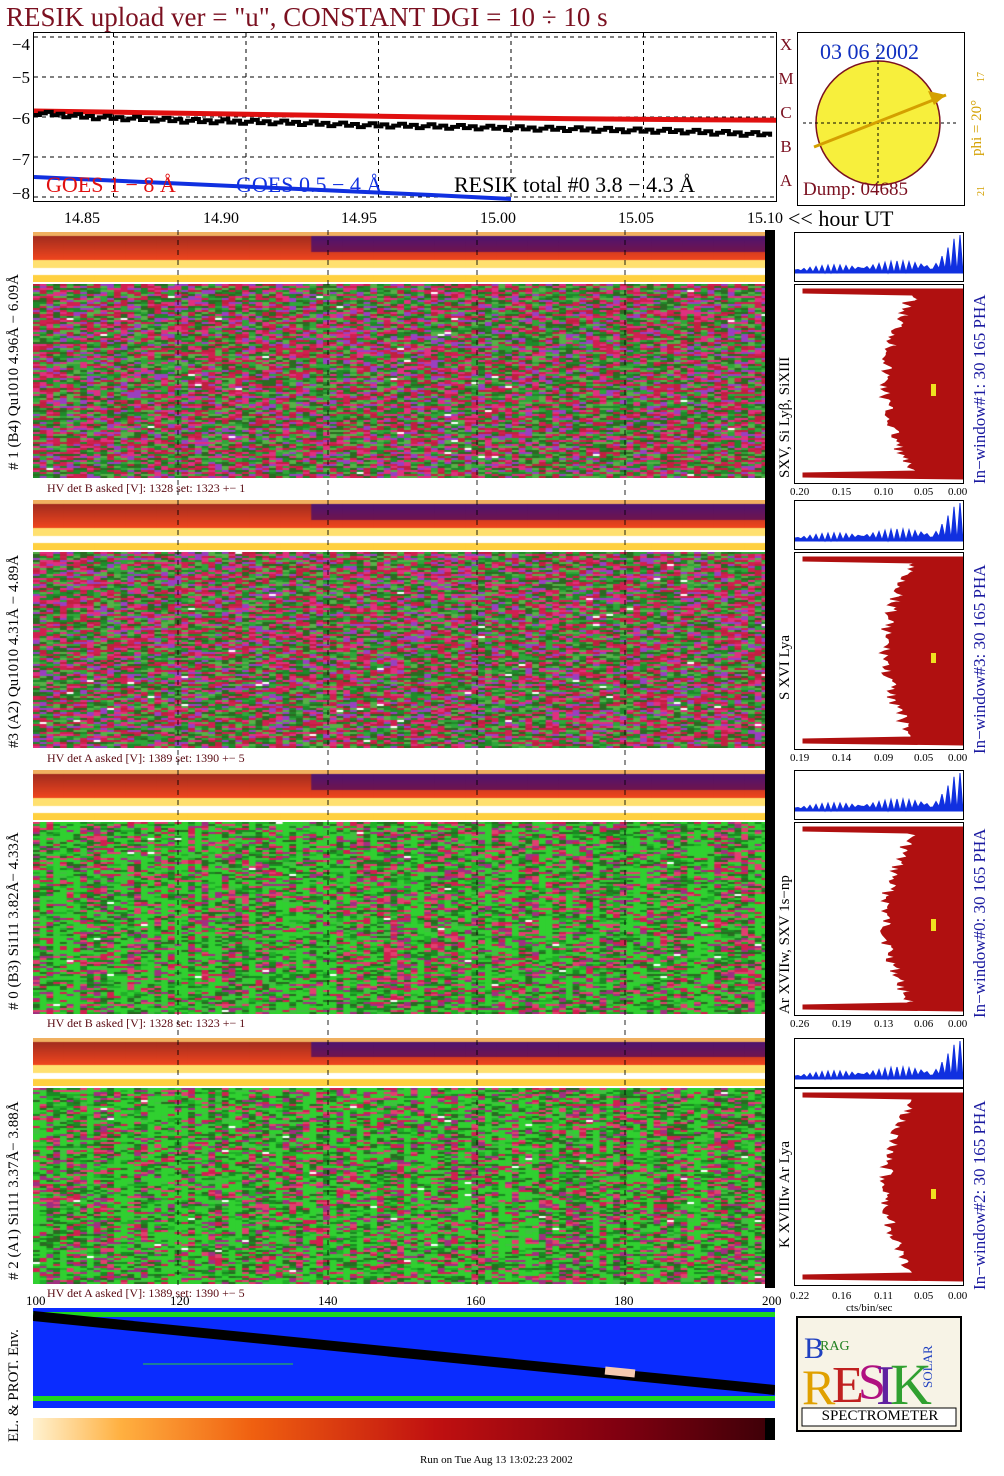  I want to click on particle-env-svg, so click(404, 1356).